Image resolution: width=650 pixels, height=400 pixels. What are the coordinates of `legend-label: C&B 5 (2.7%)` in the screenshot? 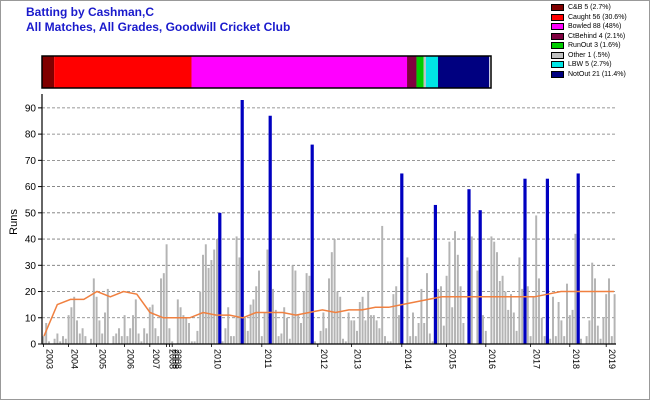 It's located at (589, 8).